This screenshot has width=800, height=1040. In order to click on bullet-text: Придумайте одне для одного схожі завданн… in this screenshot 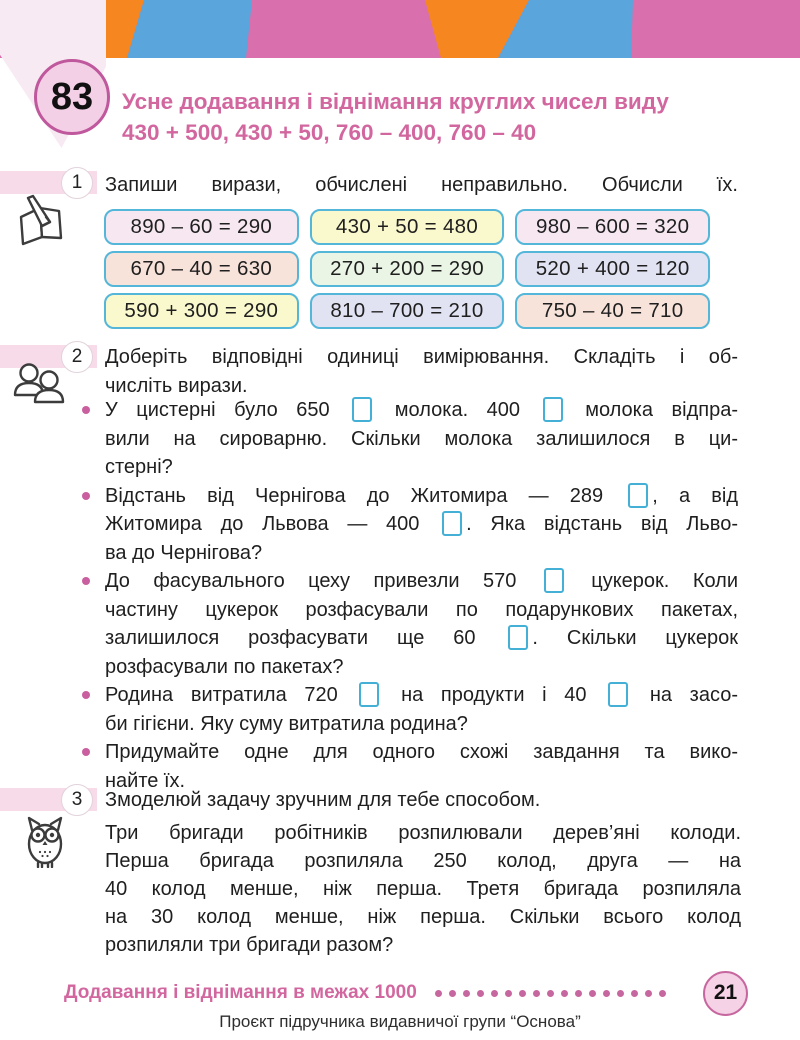, I will do `click(421, 766)`.